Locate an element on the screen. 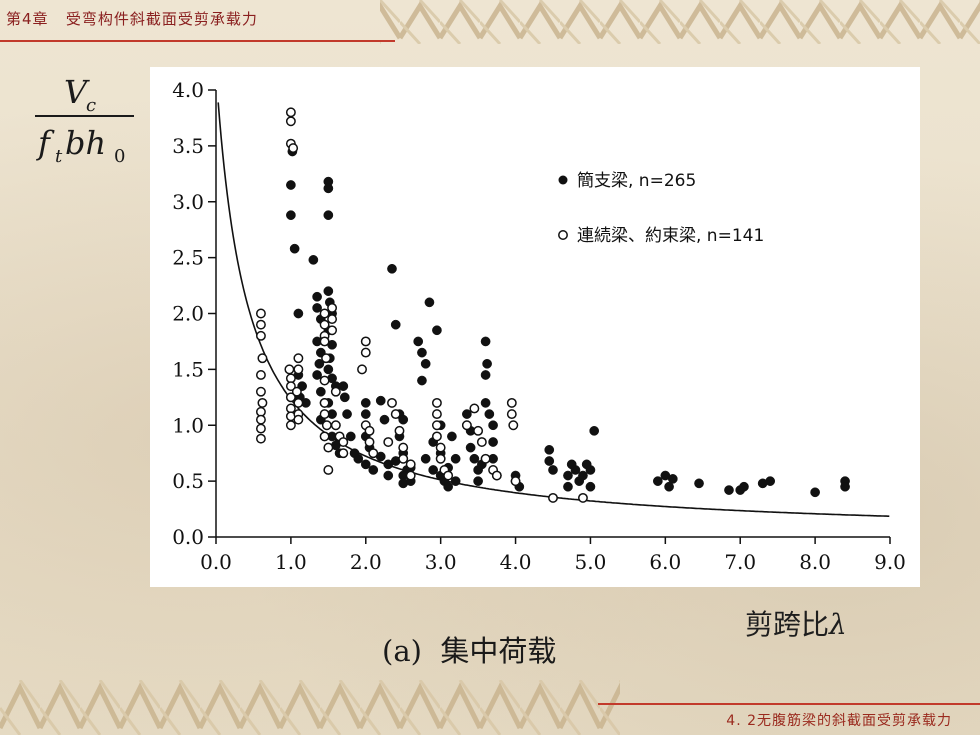 This screenshot has width=980, height=735. x-tick-label: 6.0 is located at coordinates (665, 562).